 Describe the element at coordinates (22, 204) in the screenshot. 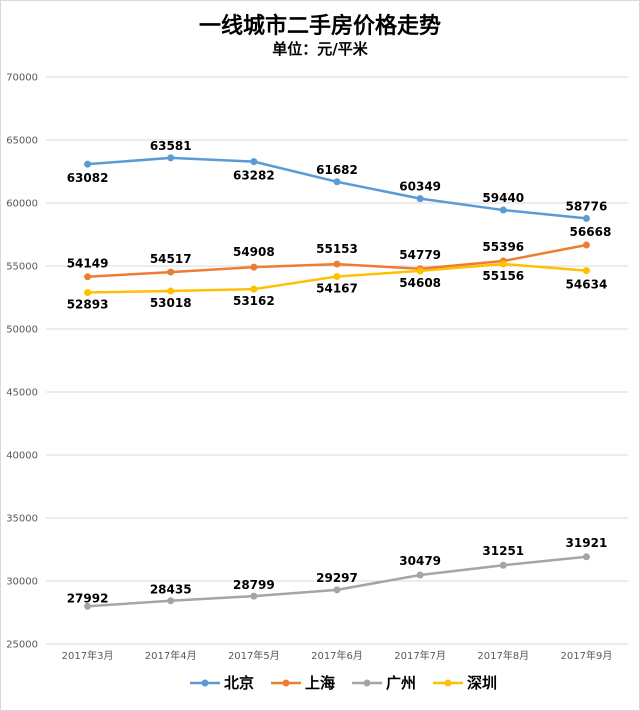

I see `y-tick-label: 60000` at that location.